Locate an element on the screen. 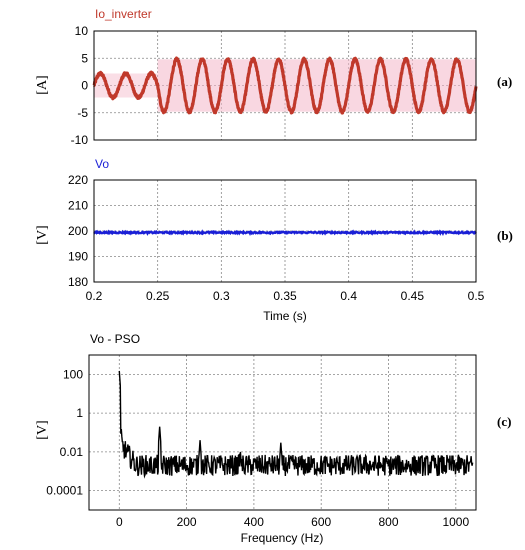  panel-c-y-axis-label: [V] is located at coordinates (42, 429).